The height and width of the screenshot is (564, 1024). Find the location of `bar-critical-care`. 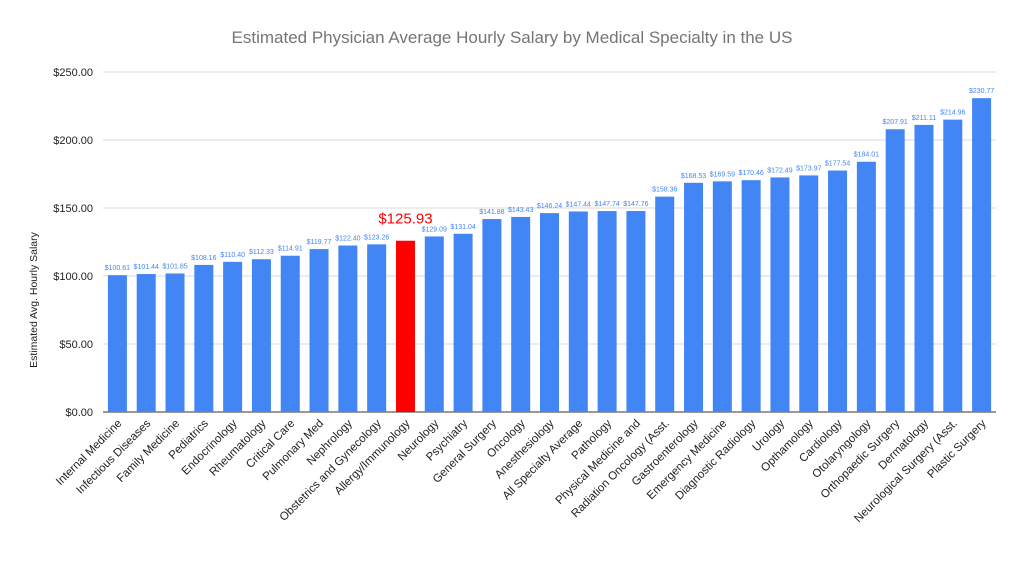

bar-critical-care is located at coordinates (290, 333).